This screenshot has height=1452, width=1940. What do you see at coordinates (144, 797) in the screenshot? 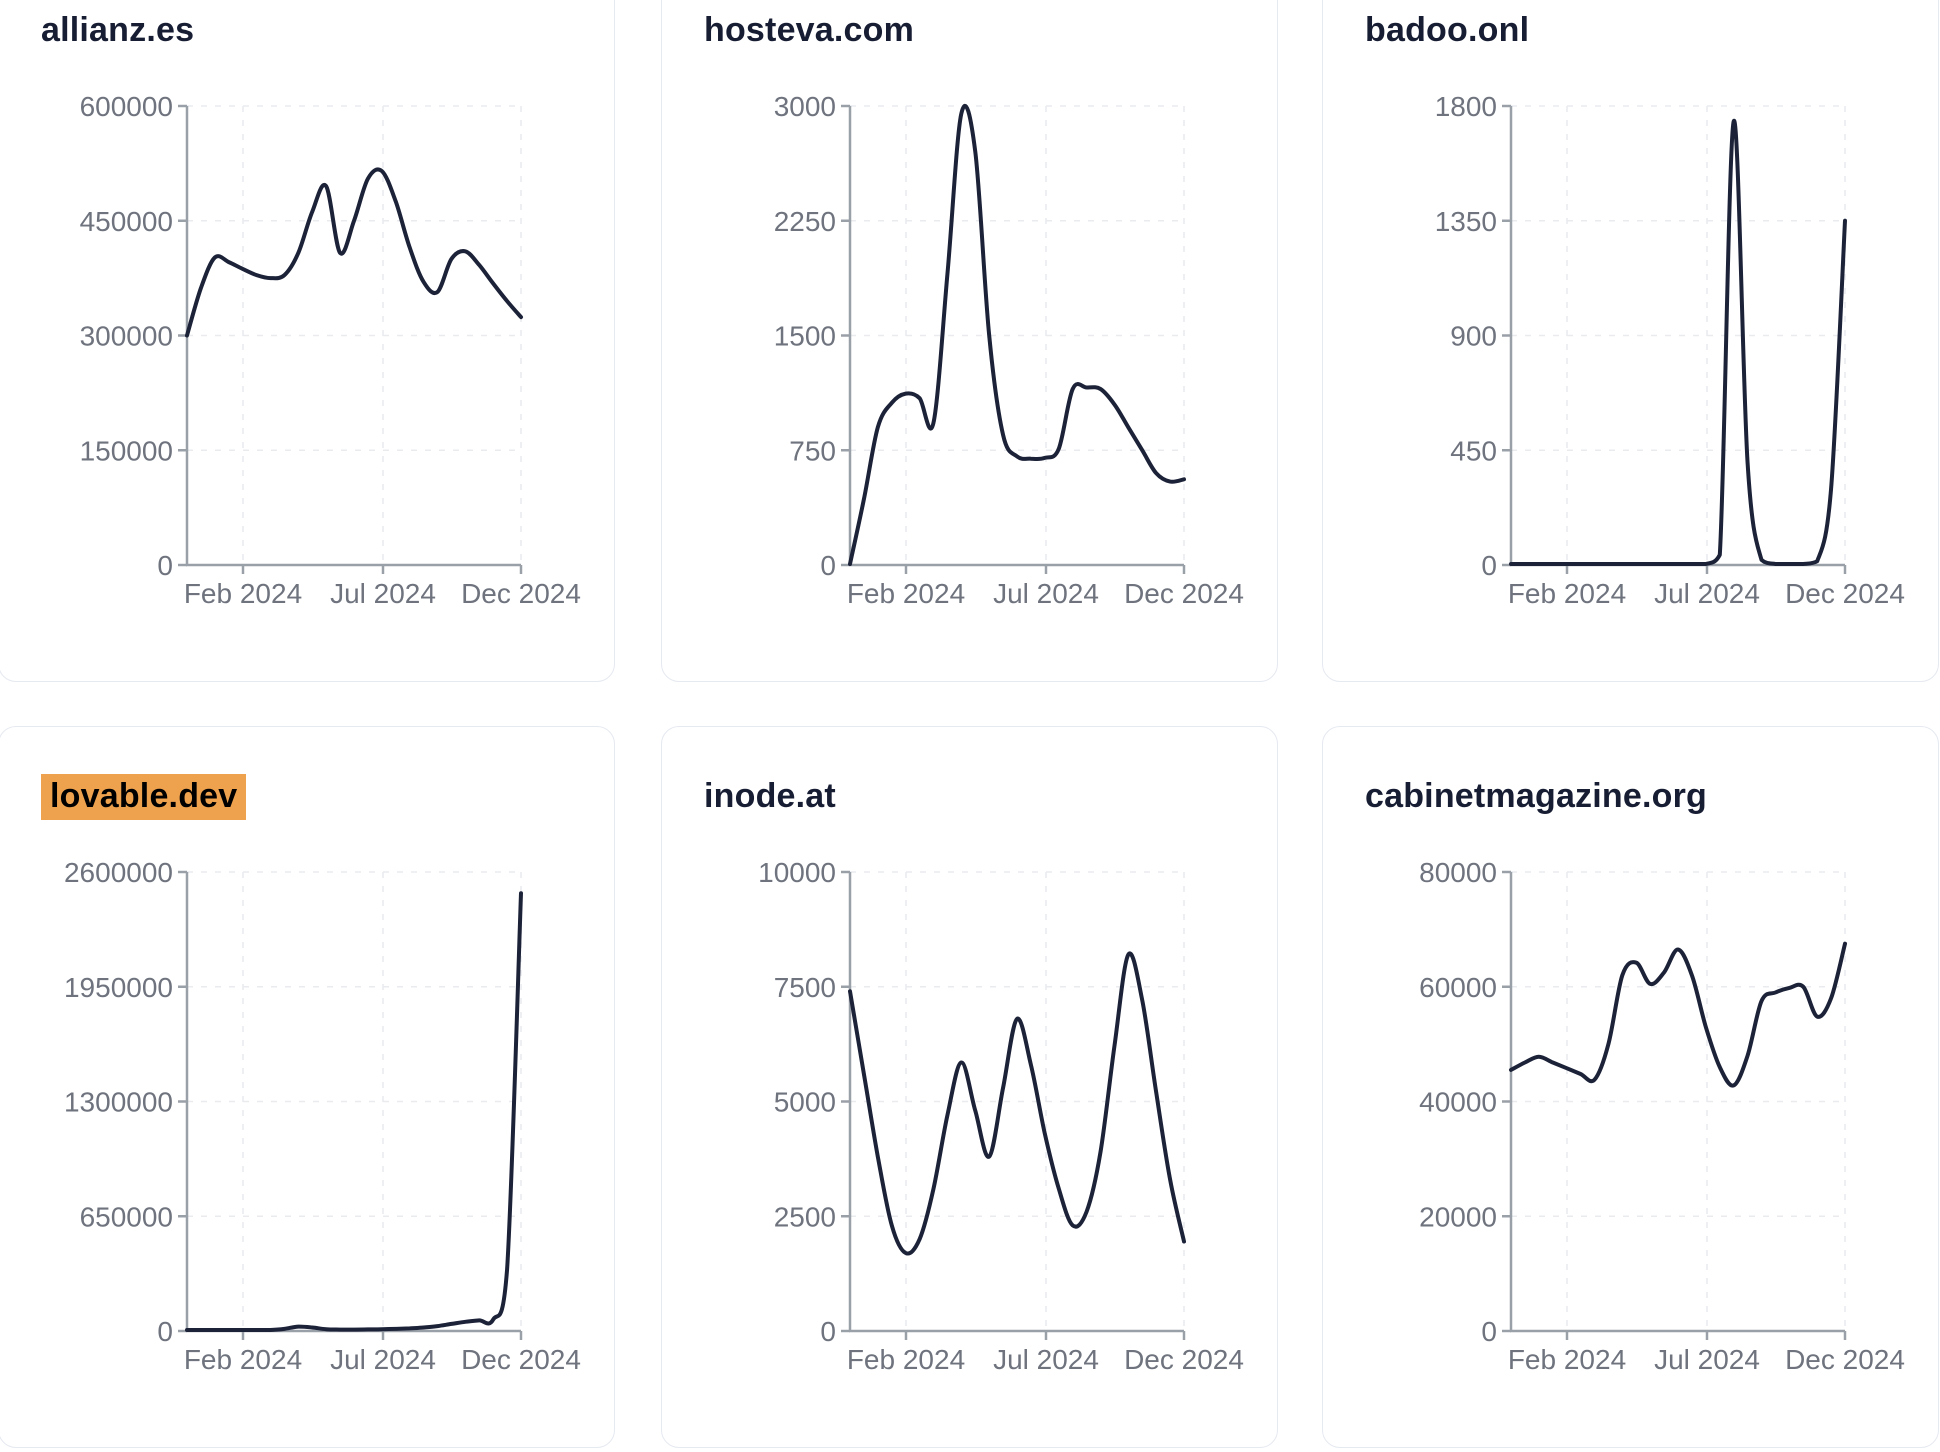
I see `chart-title: lovable.dev` at bounding box center [144, 797].